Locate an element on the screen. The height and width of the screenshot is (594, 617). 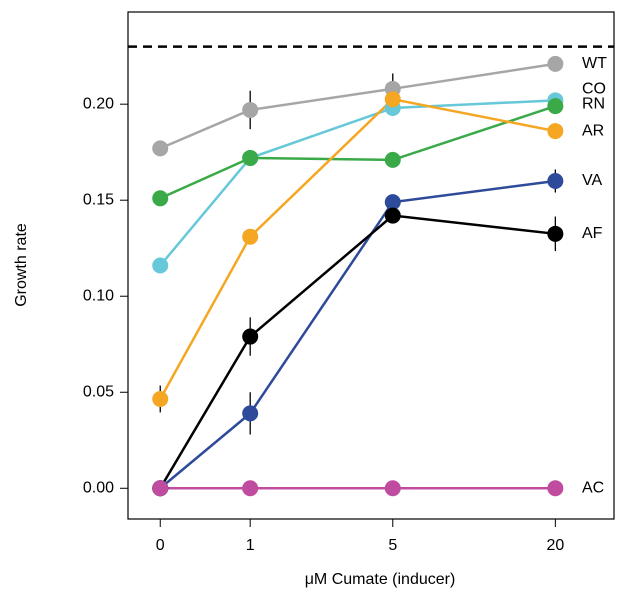
series-label: AR is located at coordinates (593, 130).